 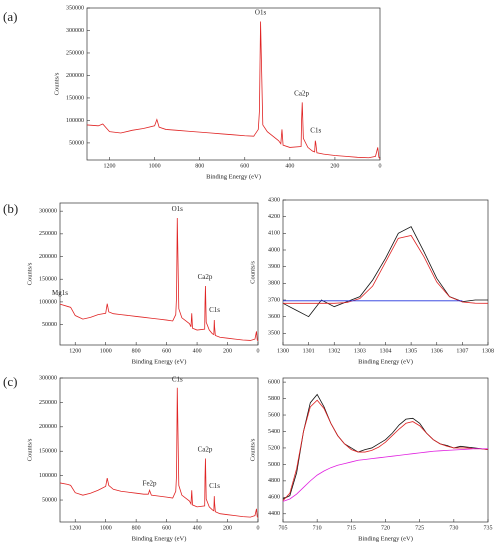 I want to click on x-tick-label: 1302, so click(x=334, y=351).